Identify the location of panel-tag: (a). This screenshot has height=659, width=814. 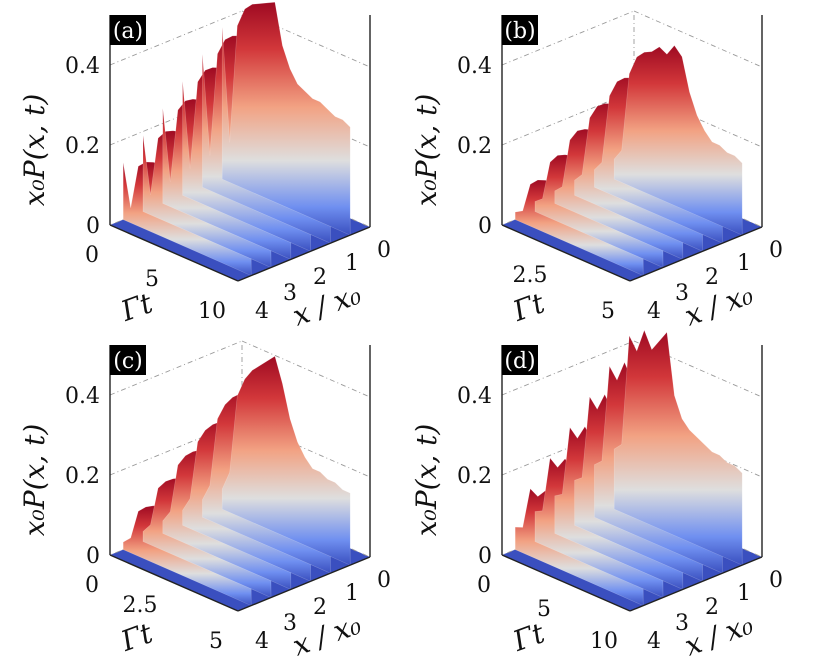
(128, 31).